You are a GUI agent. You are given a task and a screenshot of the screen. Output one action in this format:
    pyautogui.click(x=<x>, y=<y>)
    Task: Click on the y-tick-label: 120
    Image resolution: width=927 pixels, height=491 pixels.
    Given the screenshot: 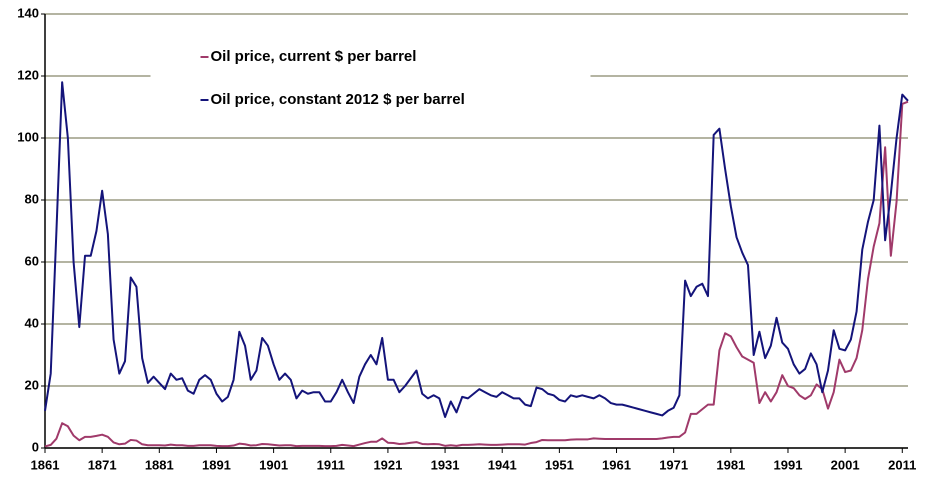 What is the action you would take?
    pyautogui.click(x=28, y=74)
    